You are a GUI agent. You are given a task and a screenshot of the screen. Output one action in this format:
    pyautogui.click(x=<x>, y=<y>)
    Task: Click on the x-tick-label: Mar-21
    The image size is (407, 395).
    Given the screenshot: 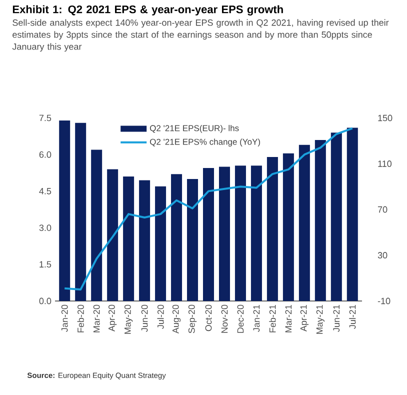 What is the action you would take?
    pyautogui.click(x=288, y=318)
    